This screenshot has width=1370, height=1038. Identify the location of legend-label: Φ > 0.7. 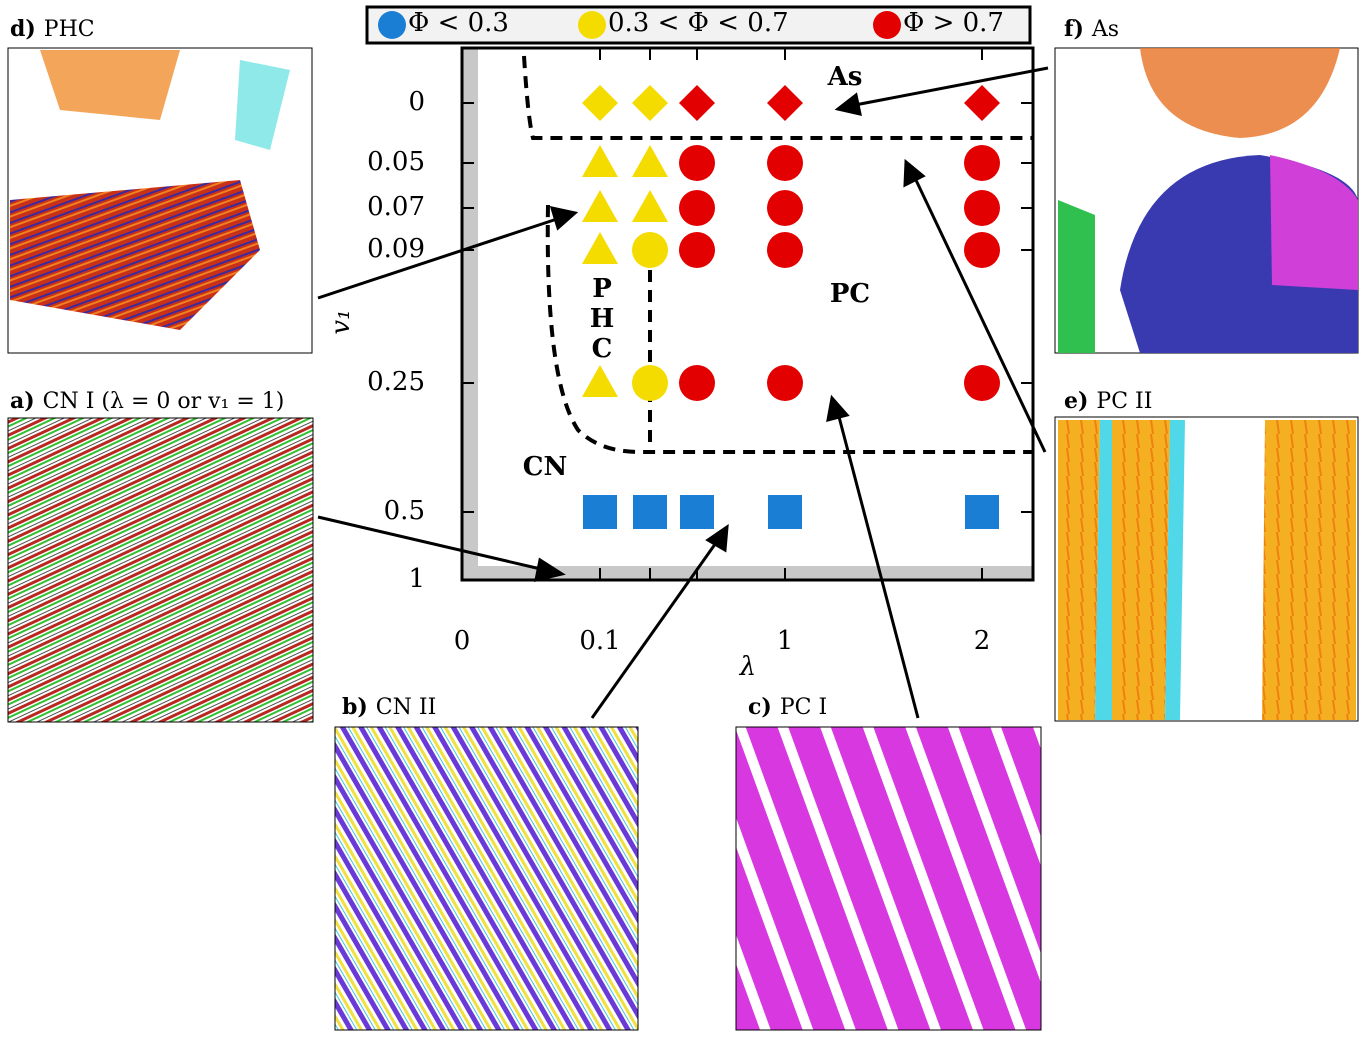
(953, 23).